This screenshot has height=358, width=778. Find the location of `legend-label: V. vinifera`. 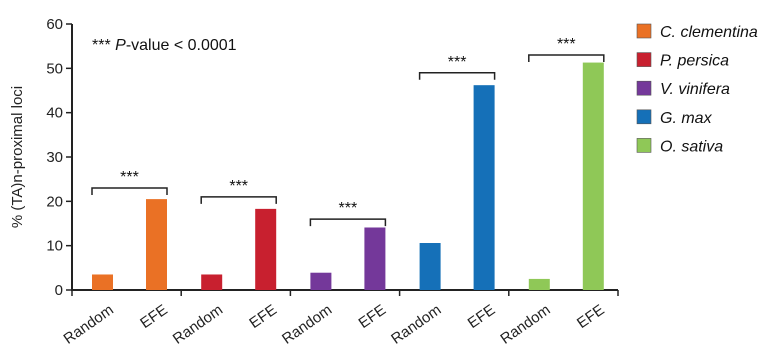

legend-label: V. vinifera is located at coordinates (695, 89).